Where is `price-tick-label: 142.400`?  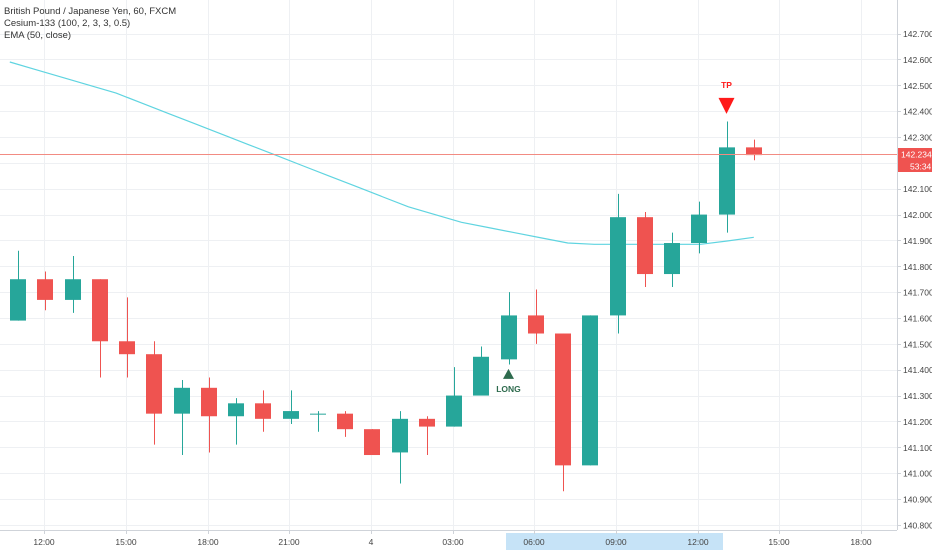 price-tick-label: 142.400 is located at coordinates (917, 112).